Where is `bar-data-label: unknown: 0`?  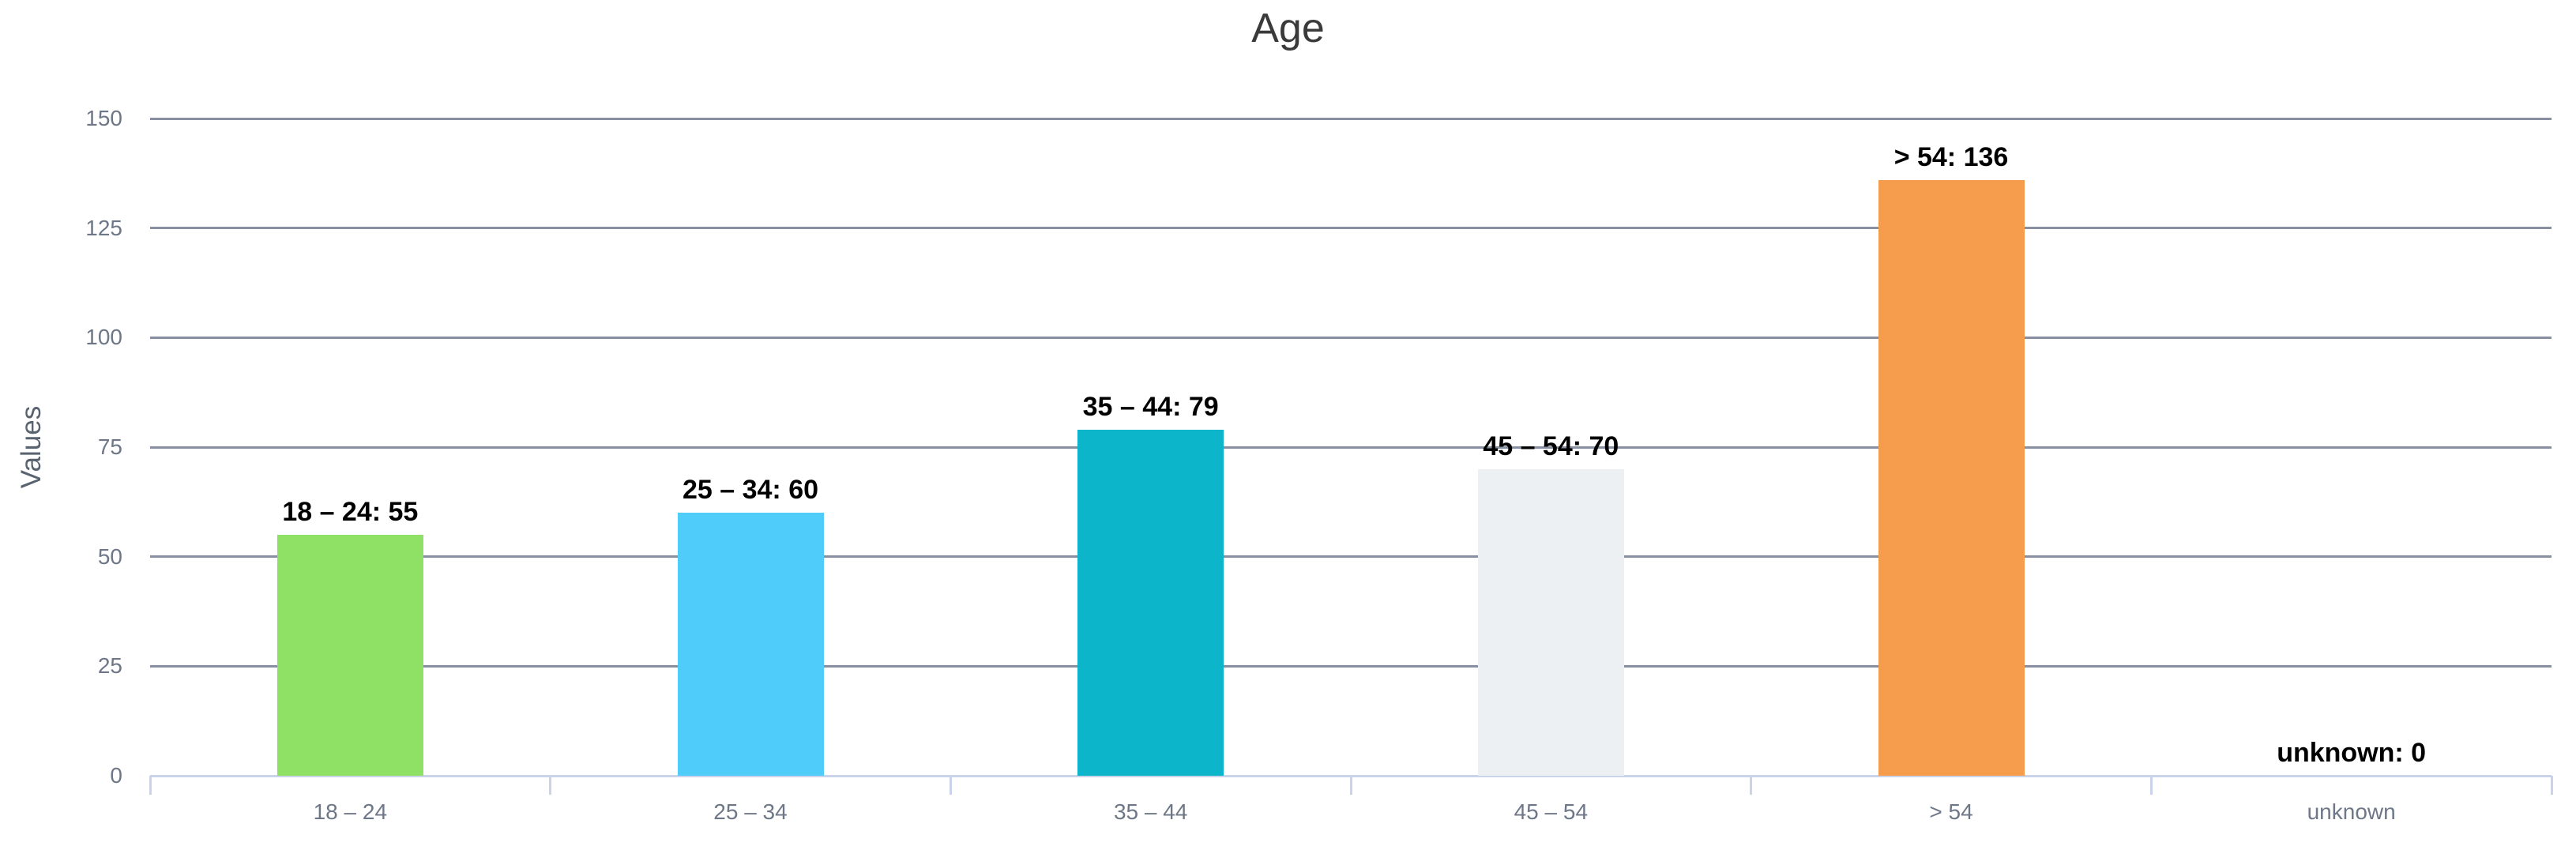 bar-data-label: unknown: 0 is located at coordinates (2352, 753).